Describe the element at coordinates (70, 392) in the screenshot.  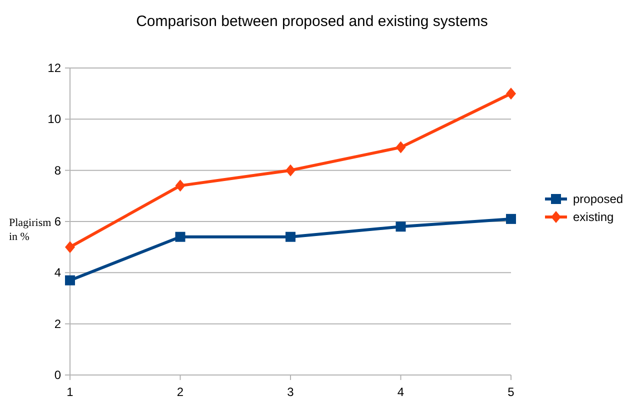
I see `x-tick-label: 1` at that location.